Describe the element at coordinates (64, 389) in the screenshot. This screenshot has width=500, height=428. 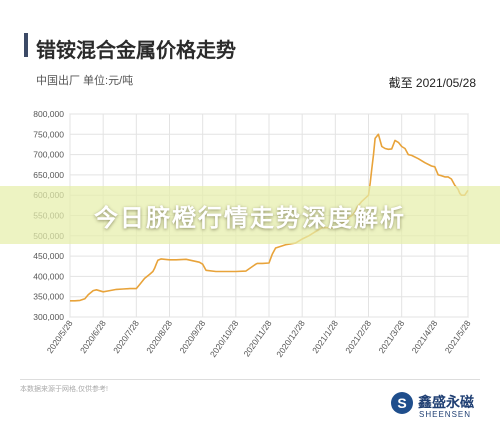
I see `data-source-note: 本数据来源于网格,仅供参考!` at that location.